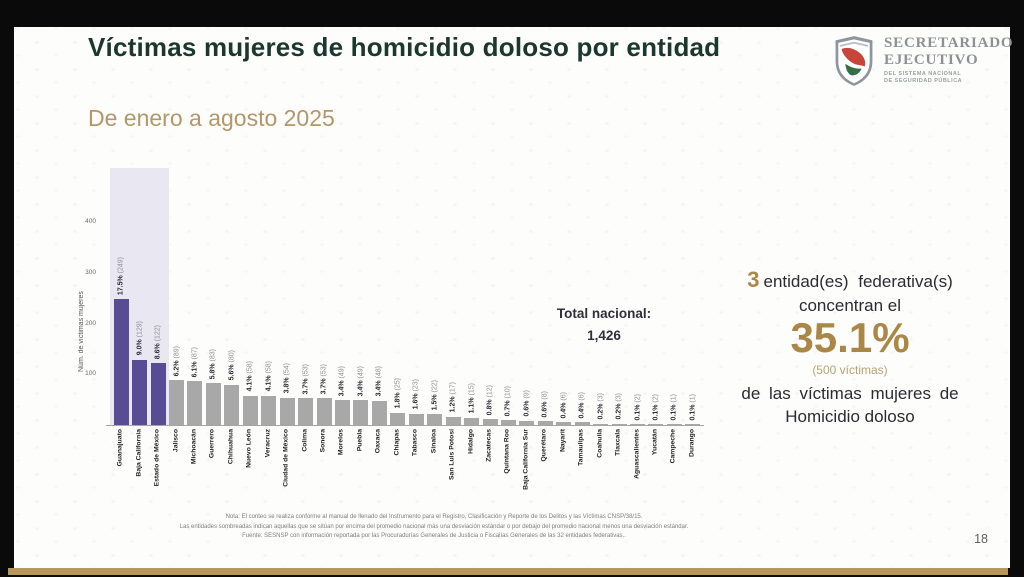  What do you see at coordinates (655, 442) in the screenshot?
I see `x-axis-label: Yucatán` at bounding box center [655, 442].